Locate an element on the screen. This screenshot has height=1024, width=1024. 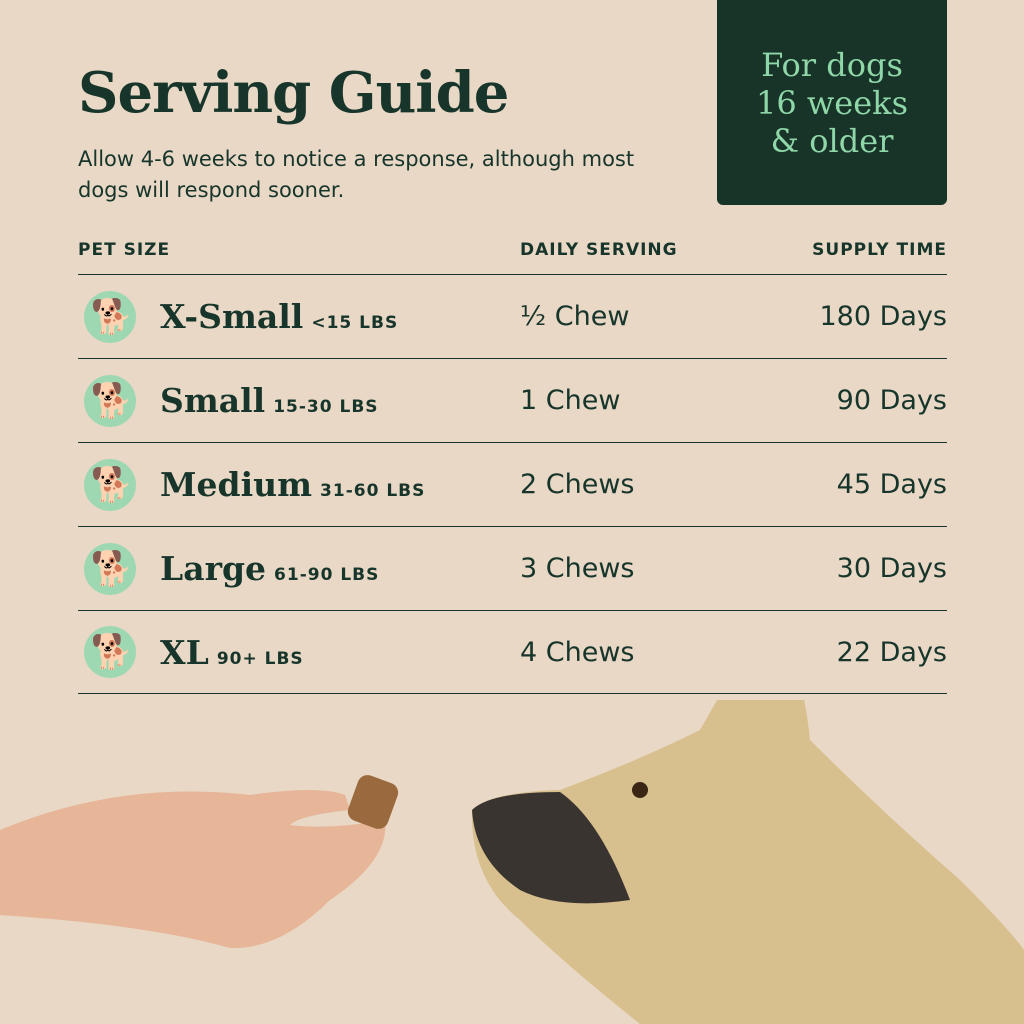
size-name: XL 90+ LBS is located at coordinates (232, 652).